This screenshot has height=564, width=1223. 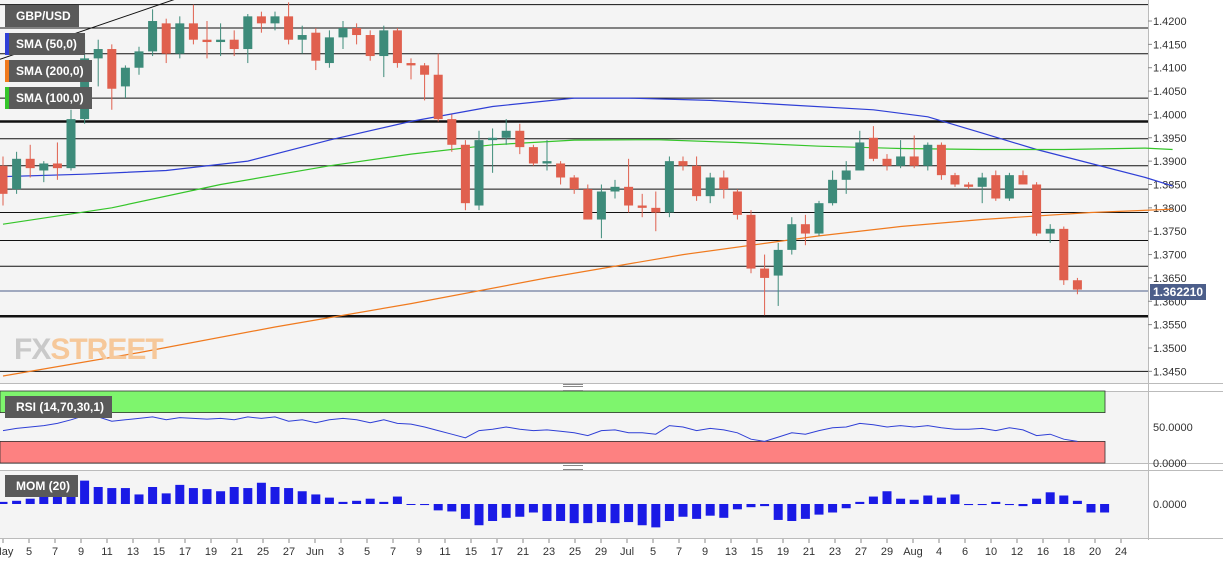 I want to click on x-tick-label-1: 5, so click(x=29, y=552).